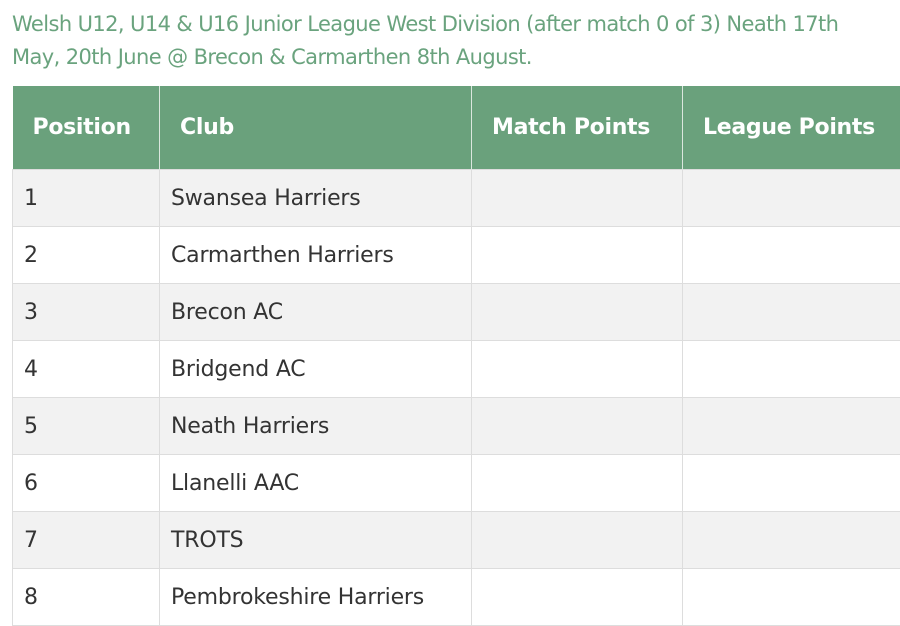  What do you see at coordinates (86, 483) in the screenshot?
I see `position-cell: 6` at bounding box center [86, 483].